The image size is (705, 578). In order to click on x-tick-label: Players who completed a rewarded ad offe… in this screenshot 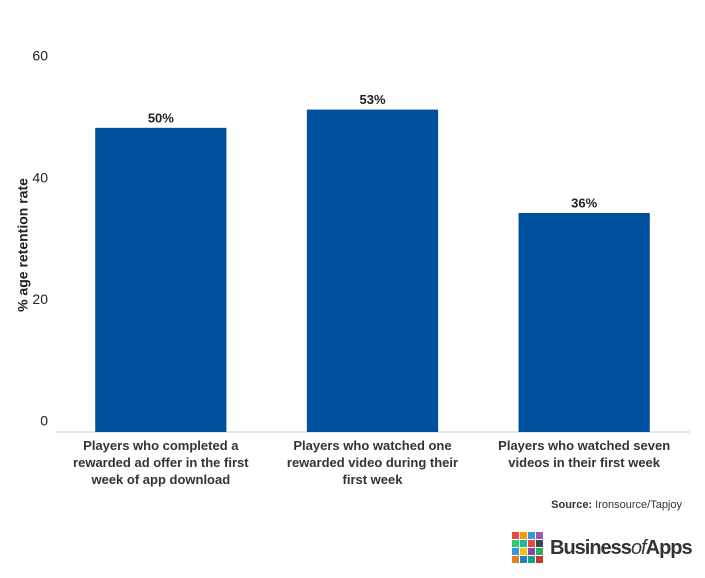, I will do `click(161, 462)`.